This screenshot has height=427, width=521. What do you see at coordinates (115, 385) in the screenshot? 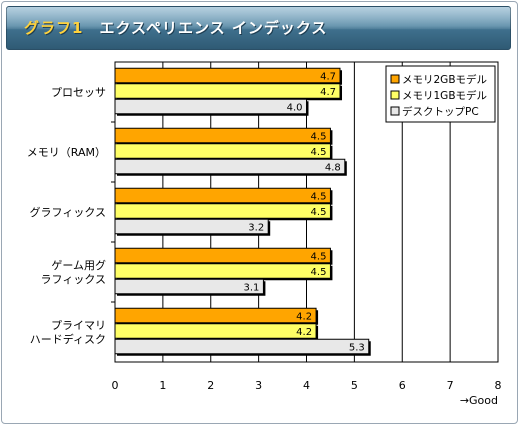
I see `x-tick-label: 0` at bounding box center [115, 385].